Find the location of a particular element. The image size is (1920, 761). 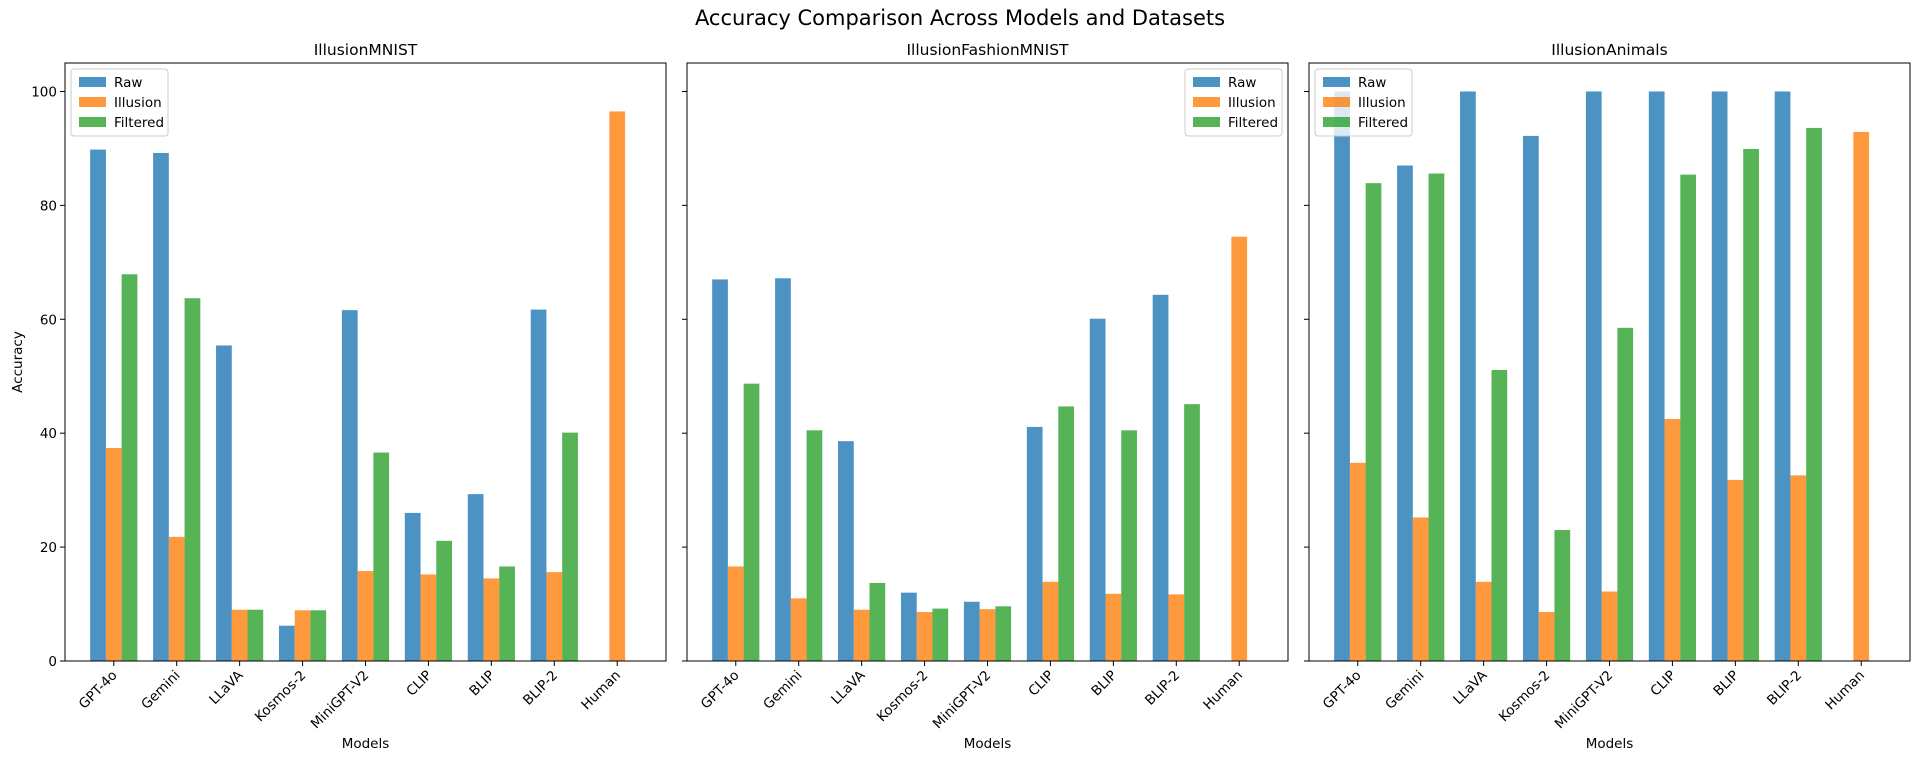

y-tick-label: 0 is located at coordinates (52, 662).